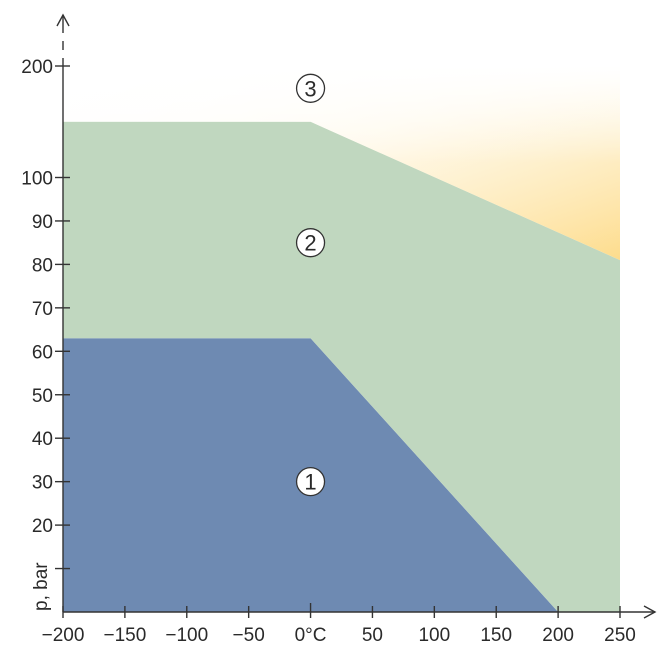 The width and height of the screenshot is (668, 666). What do you see at coordinates (434, 635) in the screenshot?
I see `x-tick-label: 100` at bounding box center [434, 635].